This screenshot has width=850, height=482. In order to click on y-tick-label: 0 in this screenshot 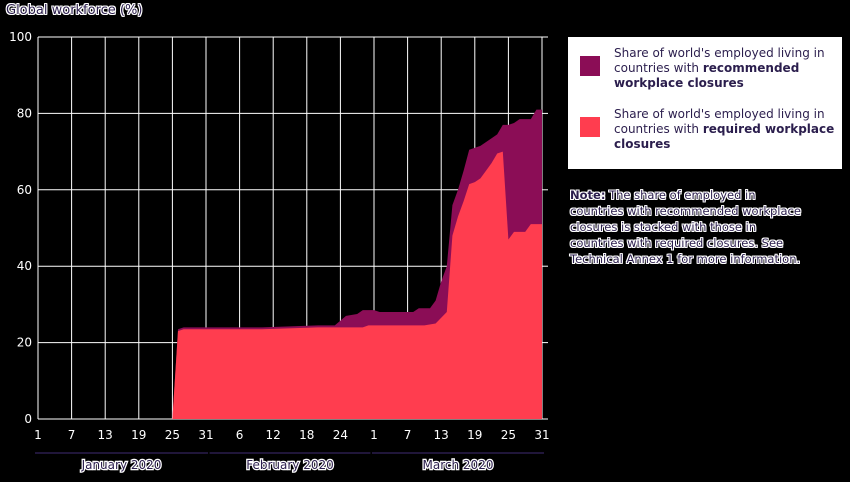, I will do `click(28, 419)`.